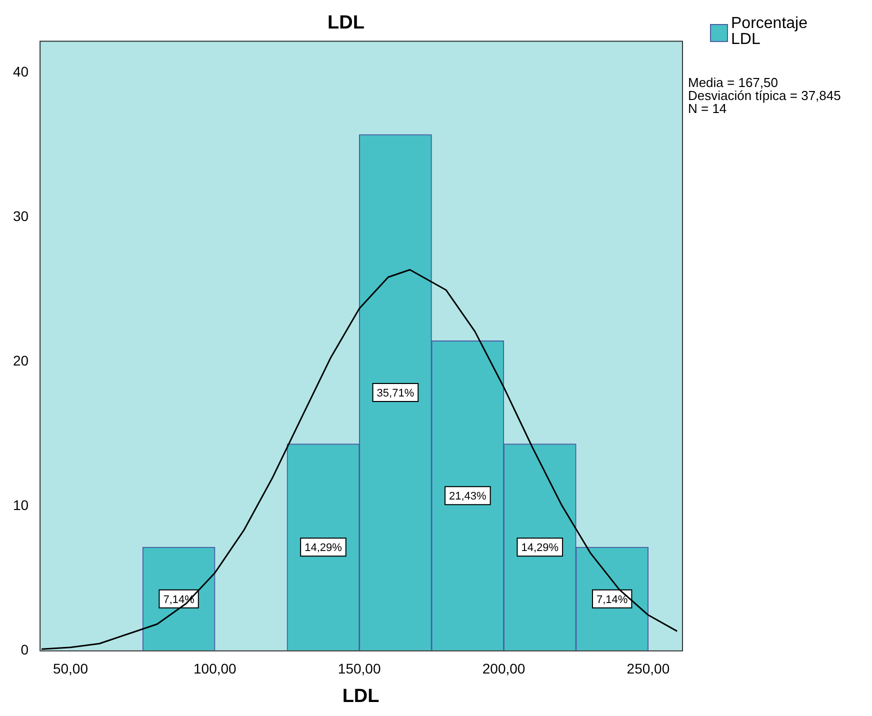  Describe the element at coordinates (708, 108) in the screenshot. I see `text: N = 14` at that location.